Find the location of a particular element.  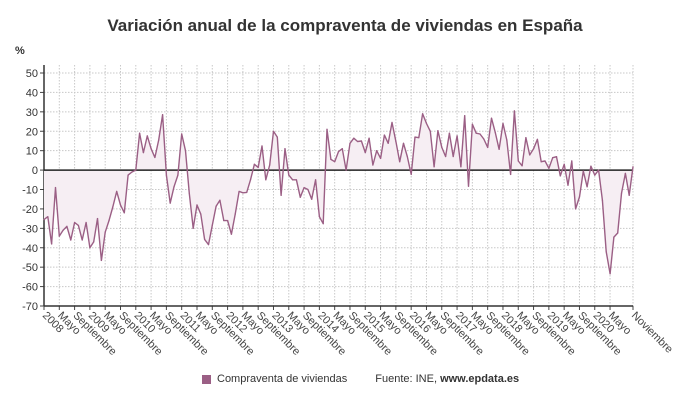

source-link: www.epdata.es is located at coordinates (480, 379).